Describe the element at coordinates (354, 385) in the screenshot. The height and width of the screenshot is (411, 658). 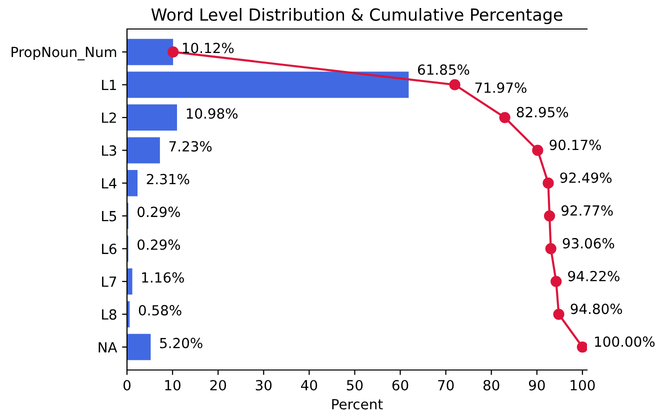
I see `x-tick-label: 50` at that location.